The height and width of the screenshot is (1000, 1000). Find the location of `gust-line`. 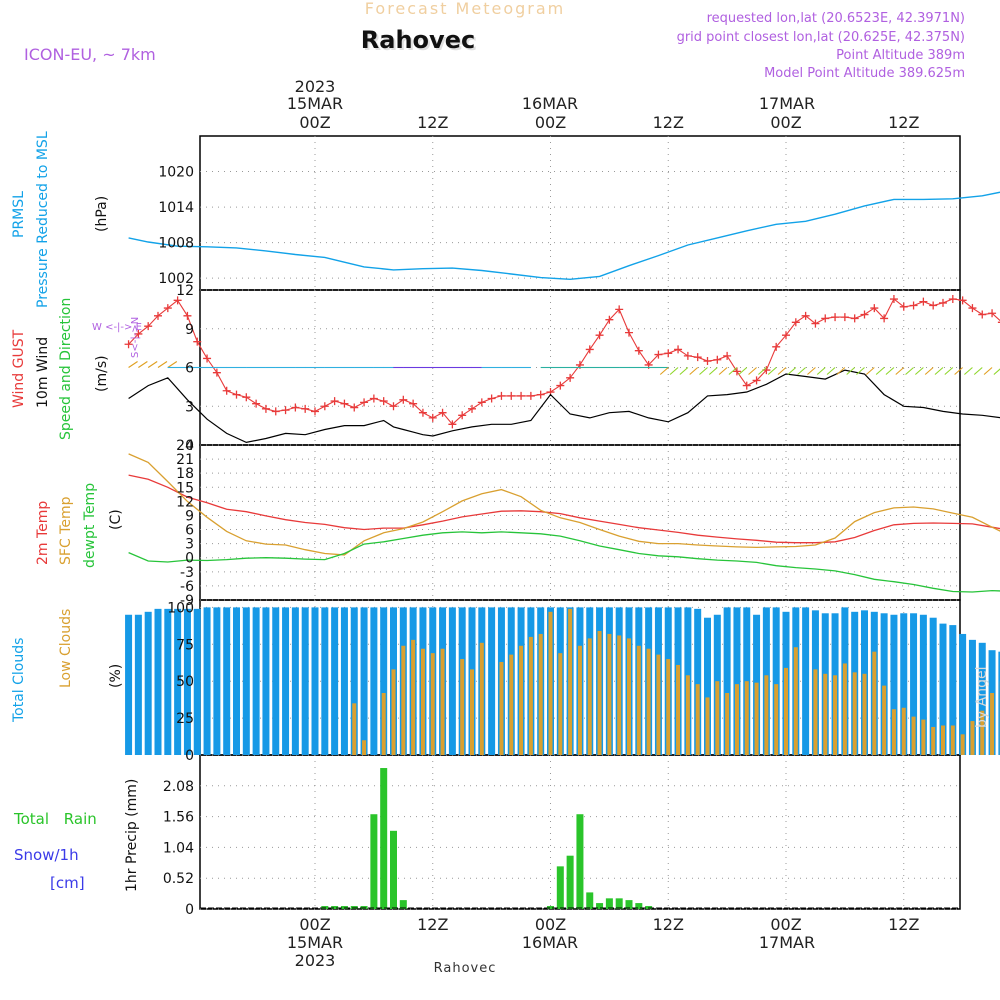

gust-line is located at coordinates (564, 362).